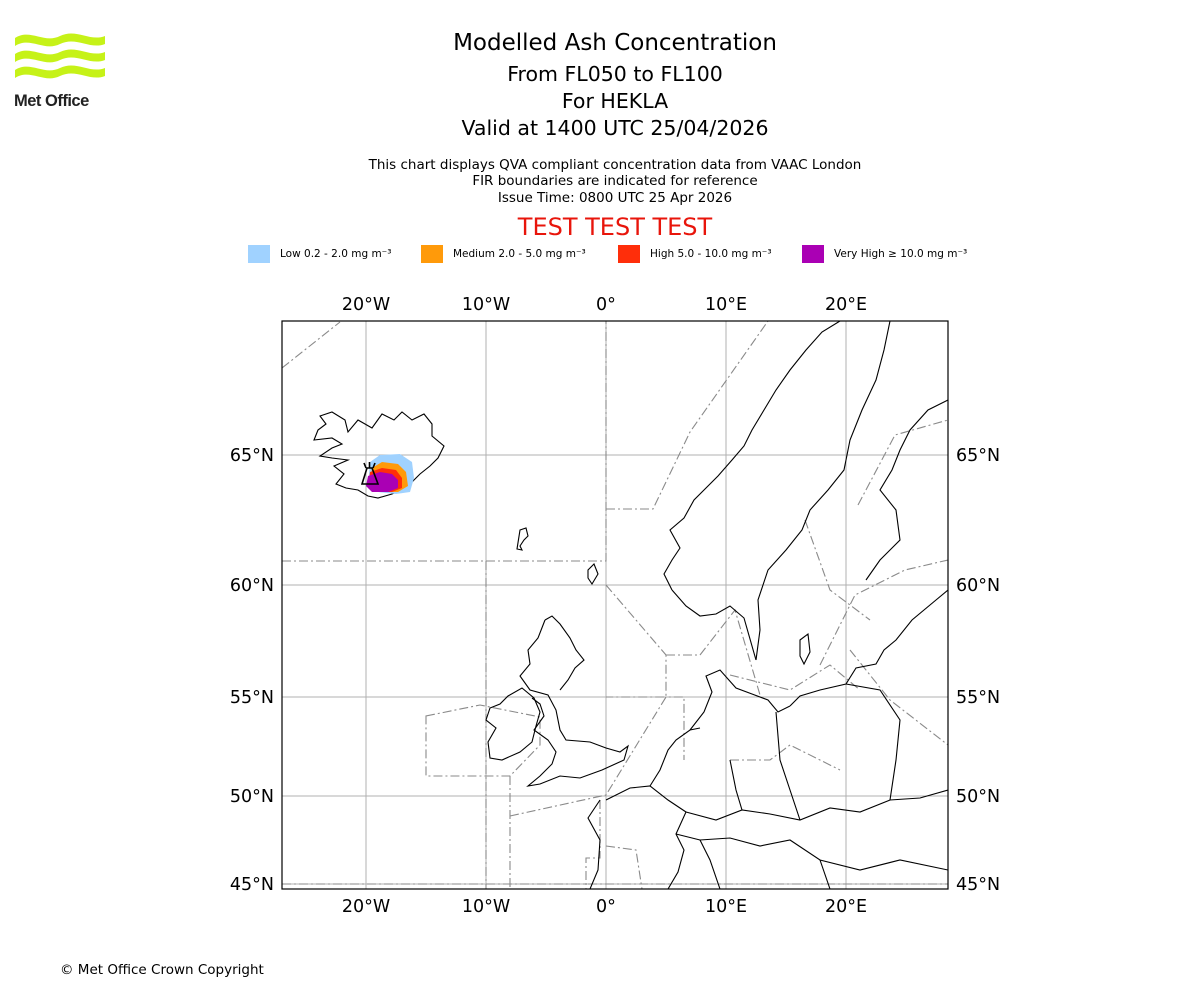  What do you see at coordinates (252, 456) in the screenshot?
I see `lat-tick-left: 65°N` at bounding box center [252, 456].